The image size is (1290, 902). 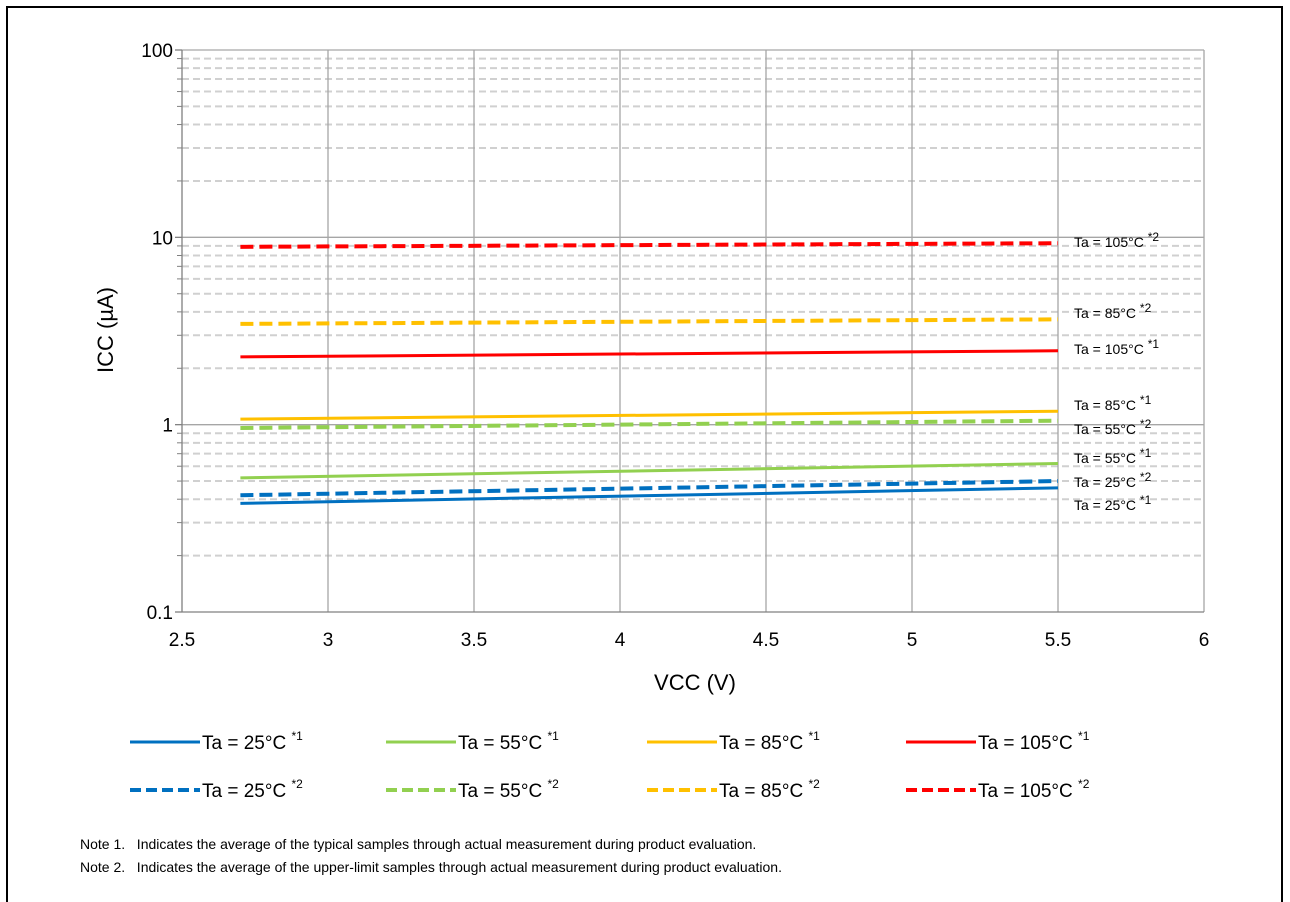 What do you see at coordinates (1116, 347) in the screenshot?
I see `series-end-label: Ta = 105°C *1` at bounding box center [1116, 347].